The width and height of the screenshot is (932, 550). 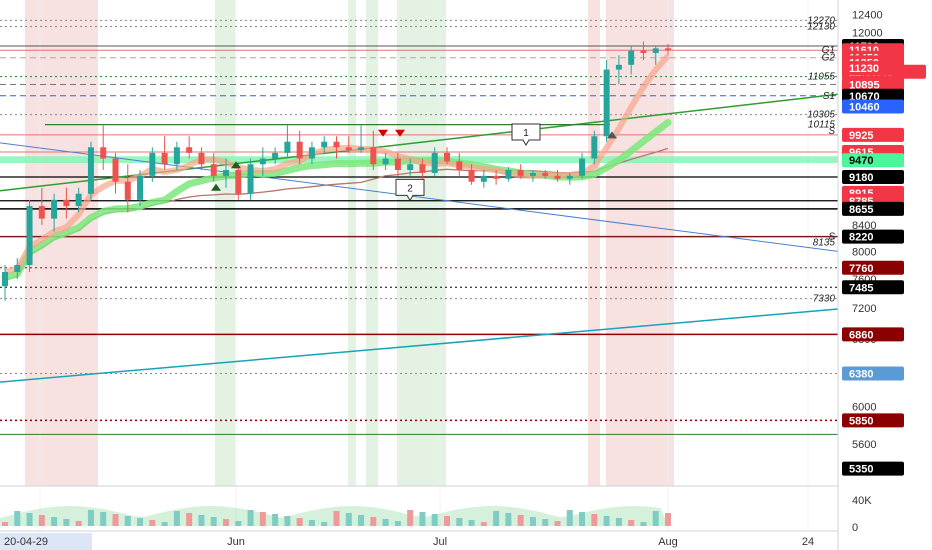 What do you see at coordinates (440, 542) in the screenshot?
I see `time-tick-label: Jul` at bounding box center [440, 542].